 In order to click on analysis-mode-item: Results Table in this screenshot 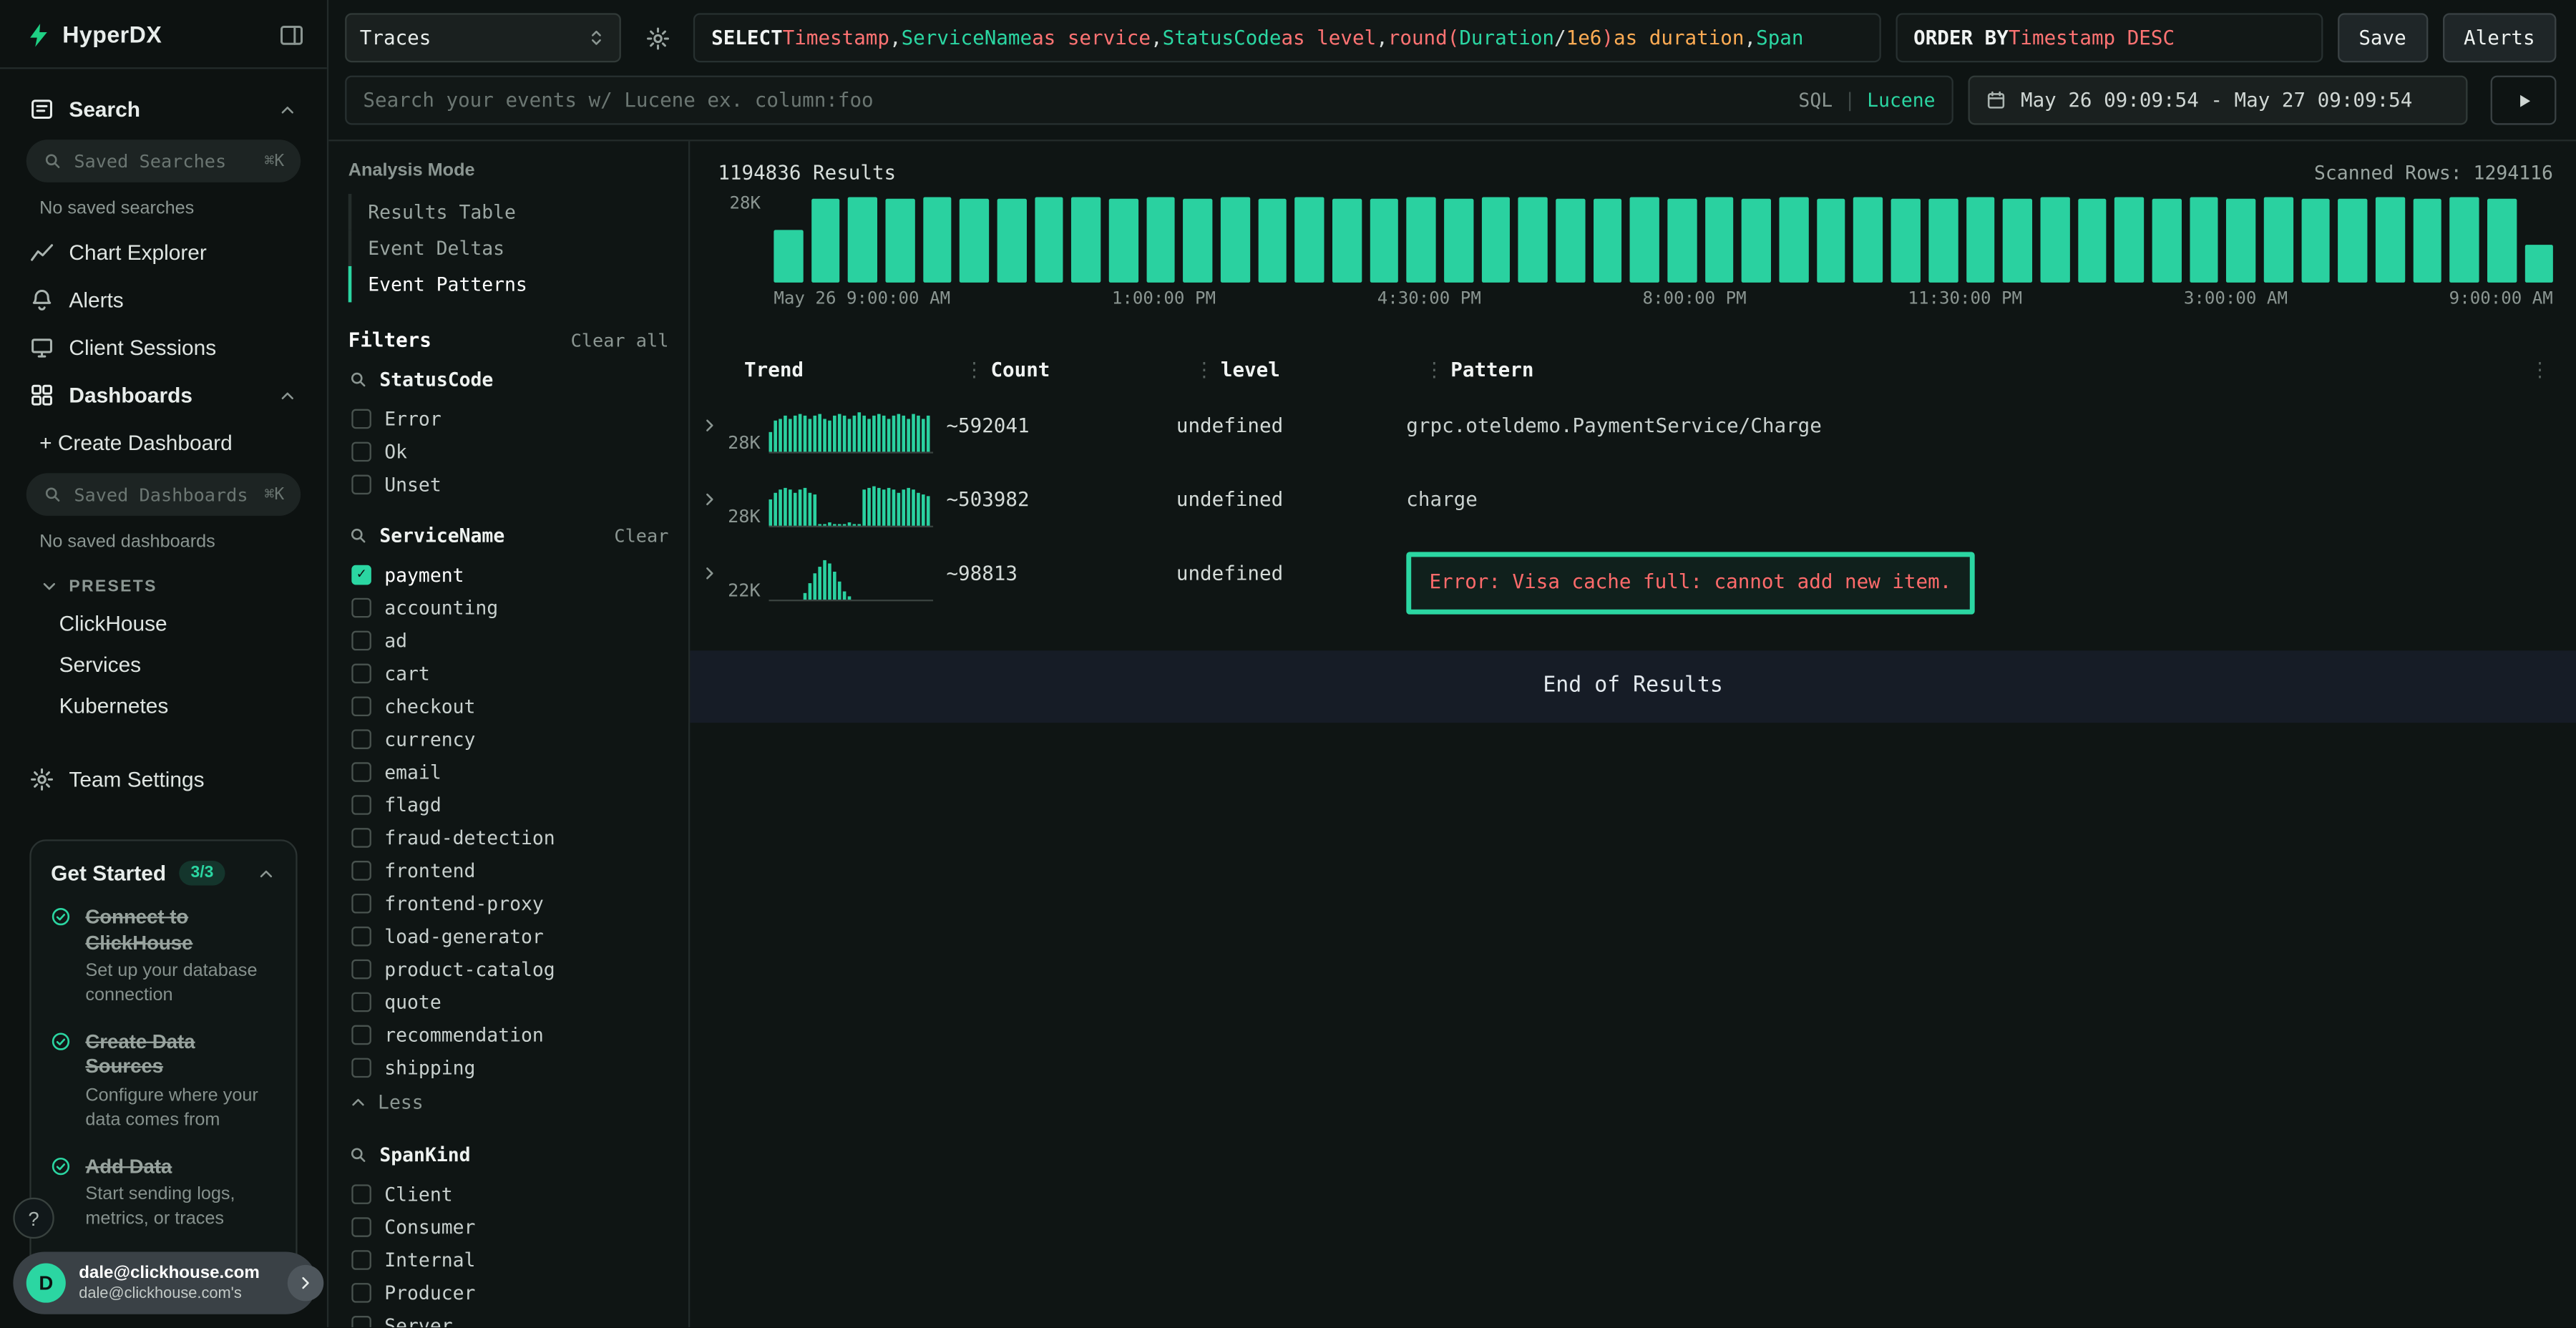, I will do `click(508, 211)`.